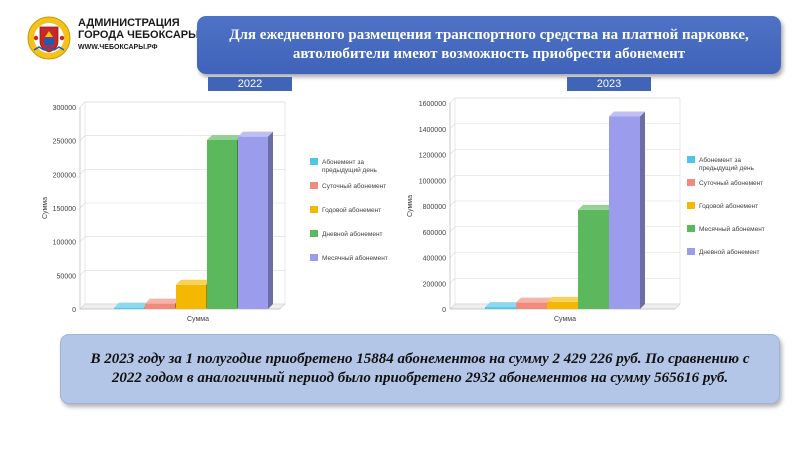  I want to click on y-tick-label: 1400000, so click(432, 130).